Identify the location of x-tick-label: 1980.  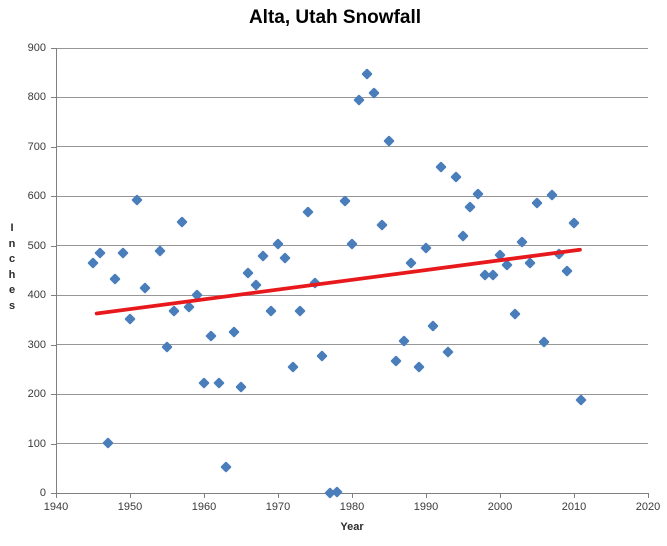
(352, 507).